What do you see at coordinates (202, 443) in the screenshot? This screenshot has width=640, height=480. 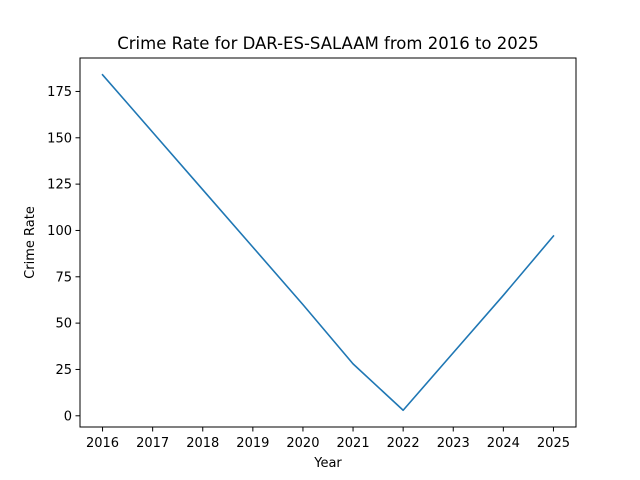 I see `x-tick-label: 2018` at bounding box center [202, 443].